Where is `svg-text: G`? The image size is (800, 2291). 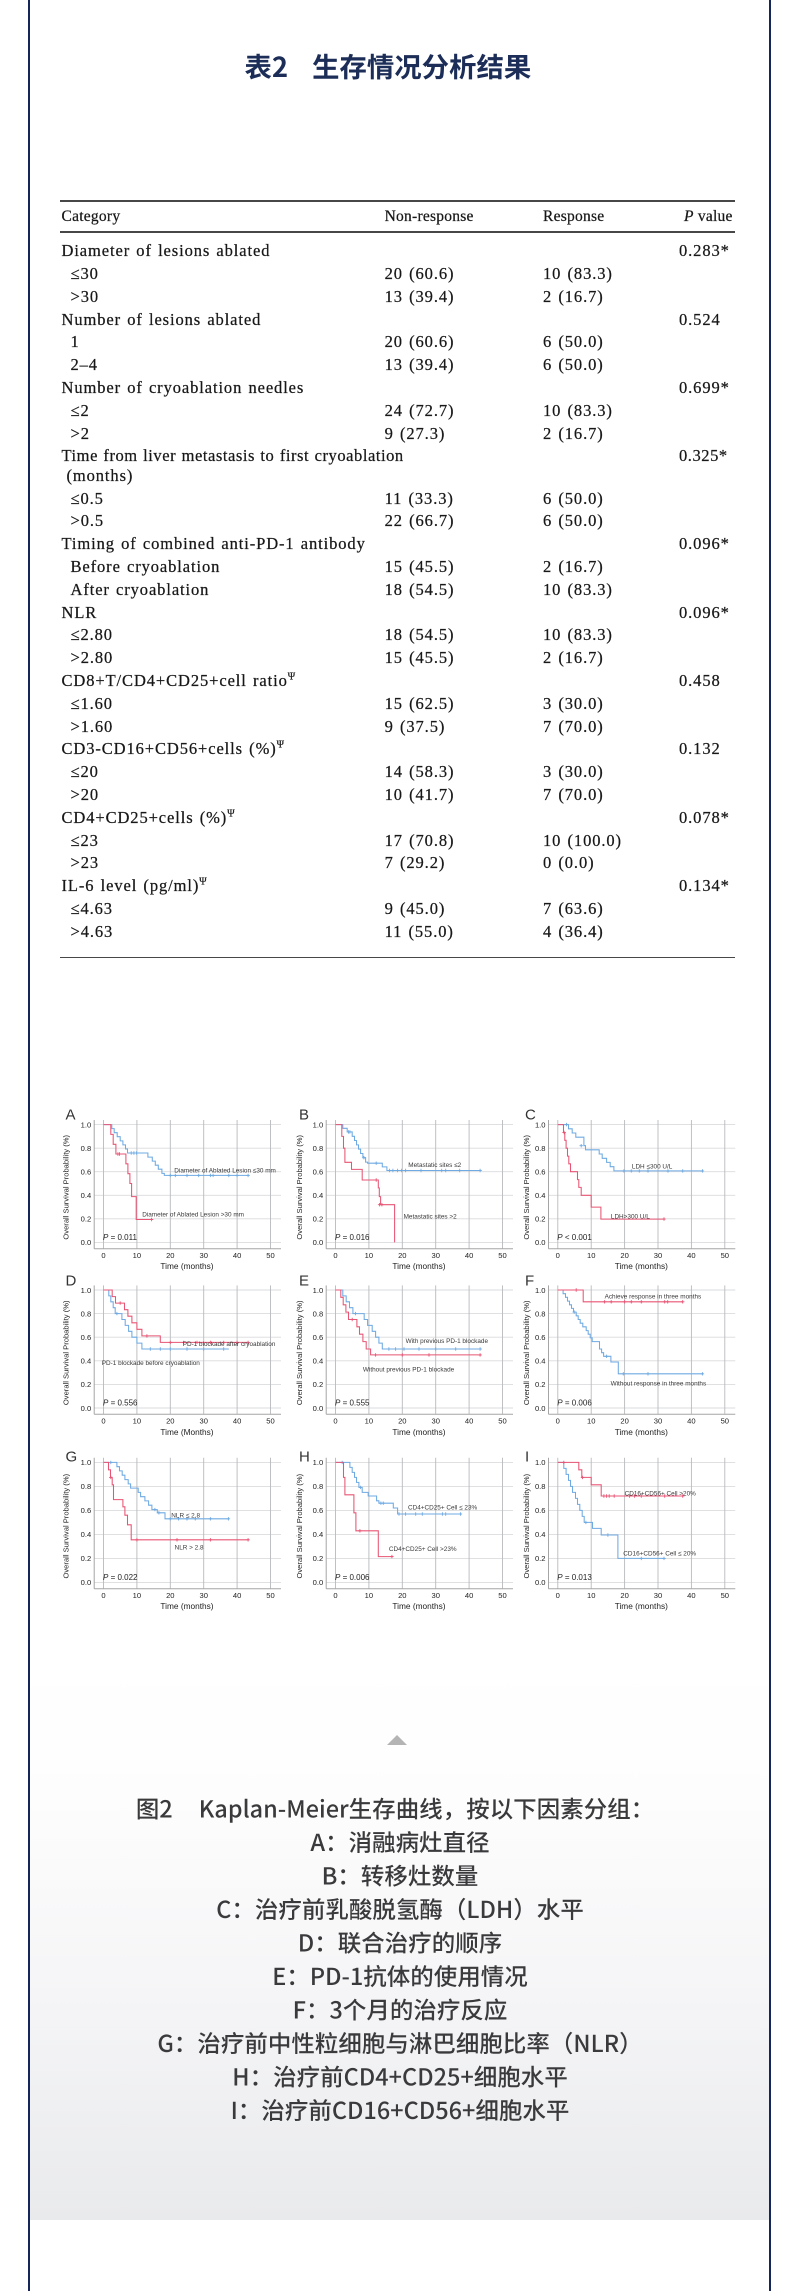 svg-text: G is located at coordinates (72, 1457).